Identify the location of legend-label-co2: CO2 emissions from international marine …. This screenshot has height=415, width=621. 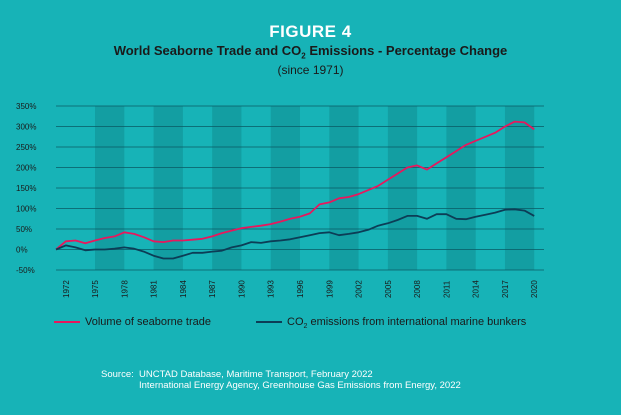
(407, 323).